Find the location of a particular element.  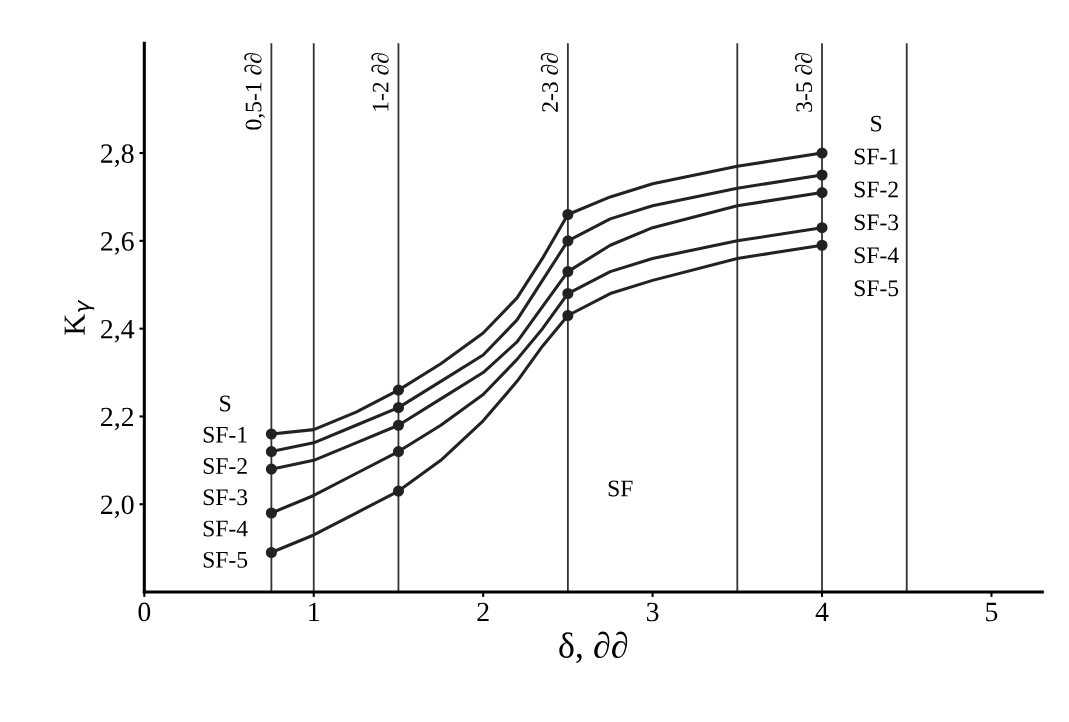

x-tick-label: 2 is located at coordinates (483, 612).